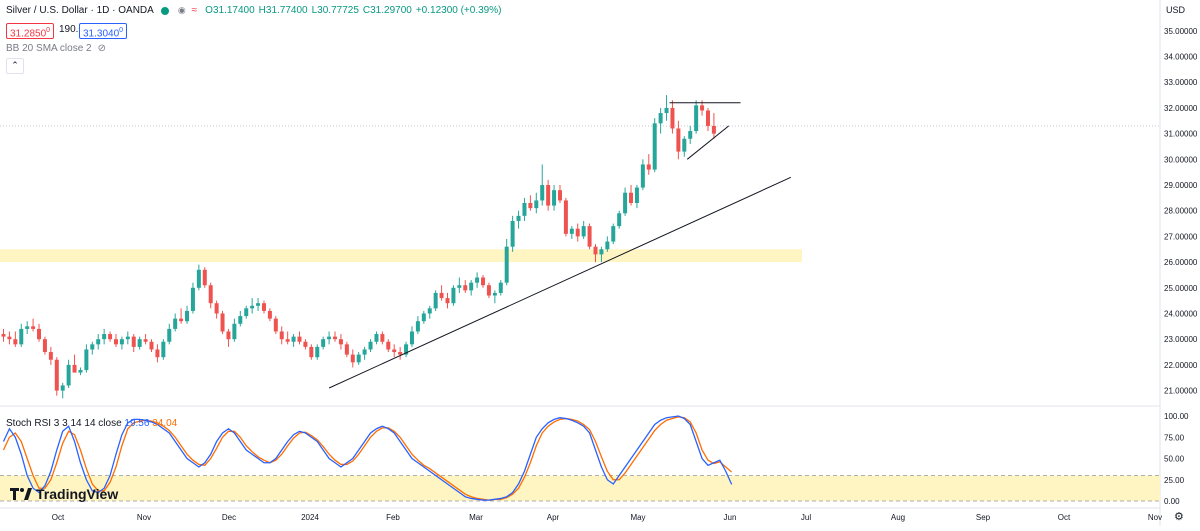 This screenshot has height=531, width=1200. Describe the element at coordinates (1179, 517) in the screenshot. I see `gear-icon: ⚙` at that location.